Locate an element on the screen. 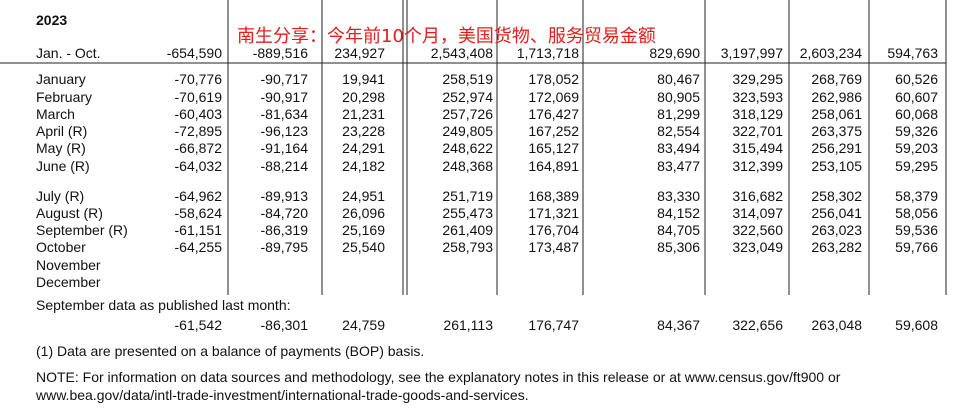 The width and height of the screenshot is (960, 412). cell: 171,321 is located at coordinates (553, 213).